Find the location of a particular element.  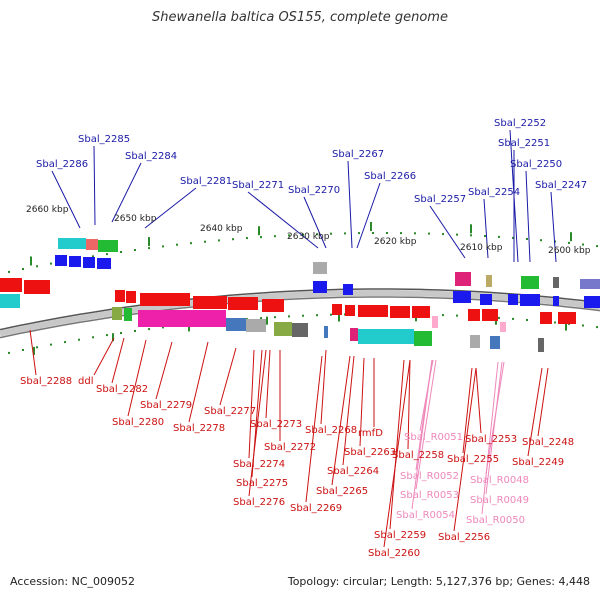

reverse-gene-label: Sbal_2269 is located at coordinates (316, 508).